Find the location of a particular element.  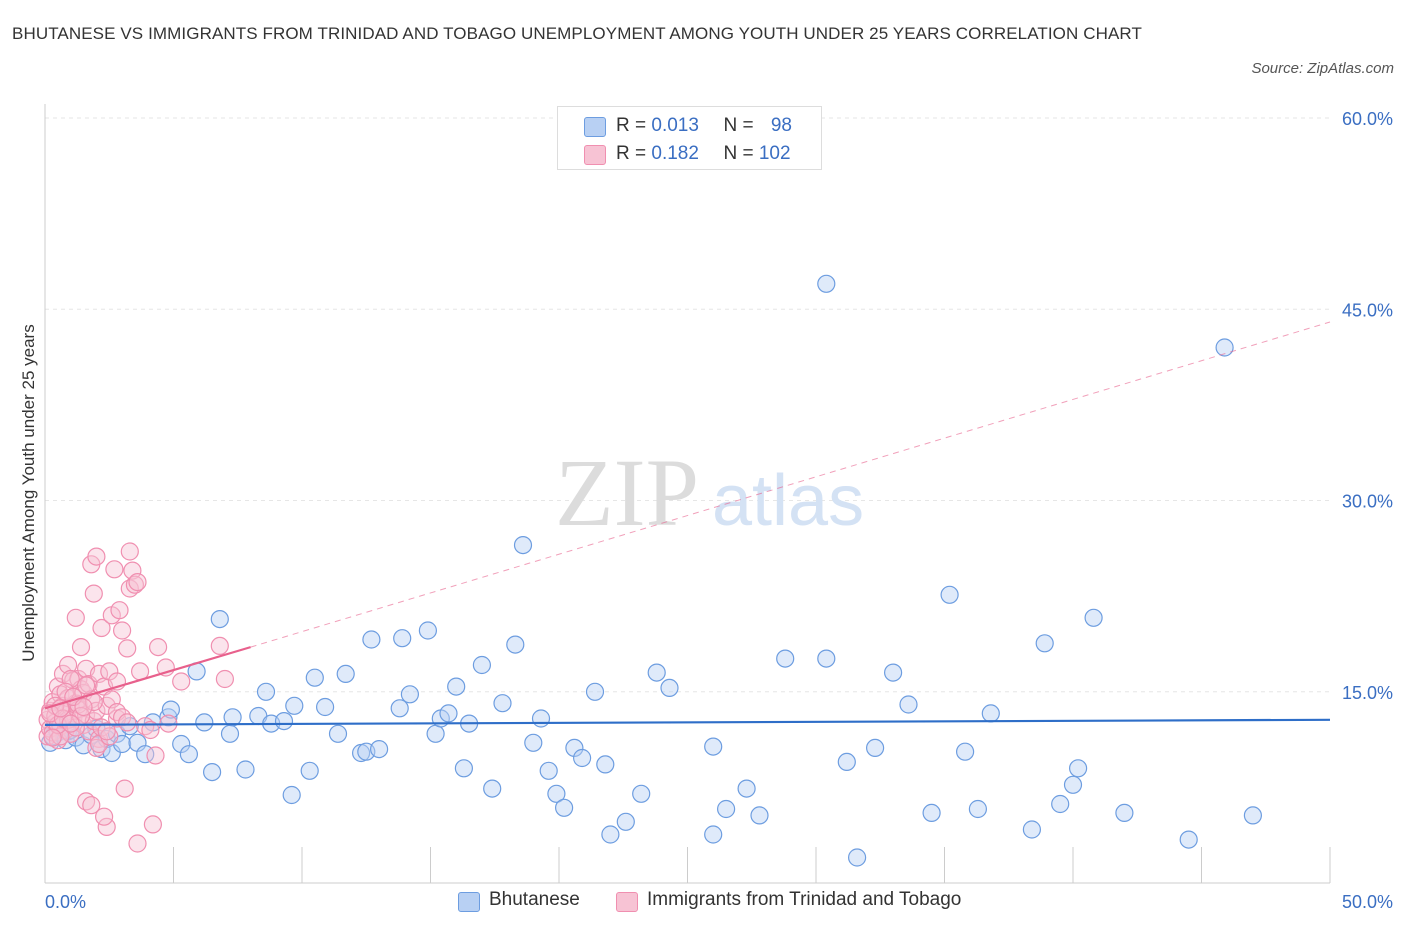

legend-n-value: 98 is located at coordinates (781, 125).